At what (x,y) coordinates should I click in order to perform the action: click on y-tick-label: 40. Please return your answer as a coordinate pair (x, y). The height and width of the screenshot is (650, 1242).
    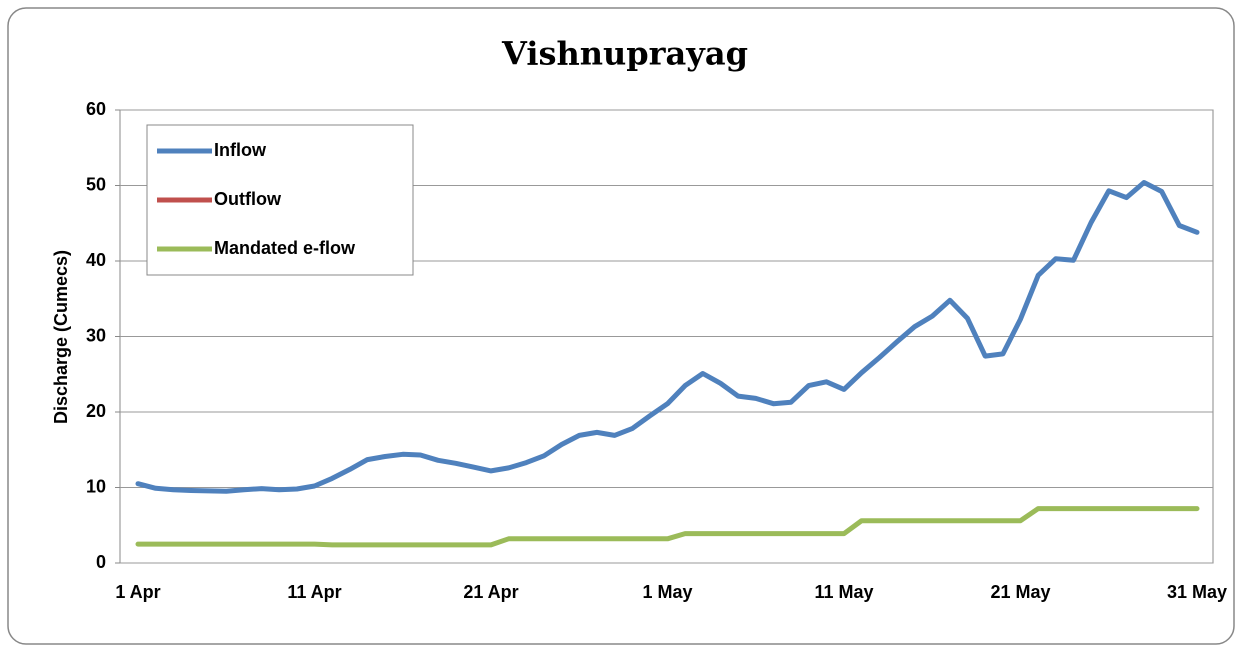
    Looking at the image, I should click on (96, 260).